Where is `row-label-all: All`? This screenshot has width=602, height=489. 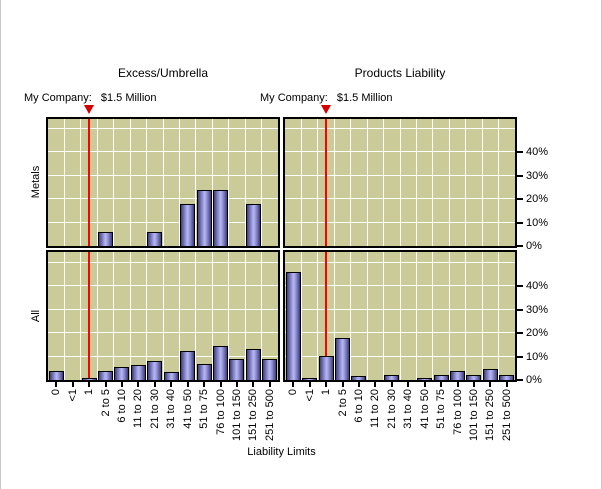
row-label-all: All is located at coordinates (36, 316).